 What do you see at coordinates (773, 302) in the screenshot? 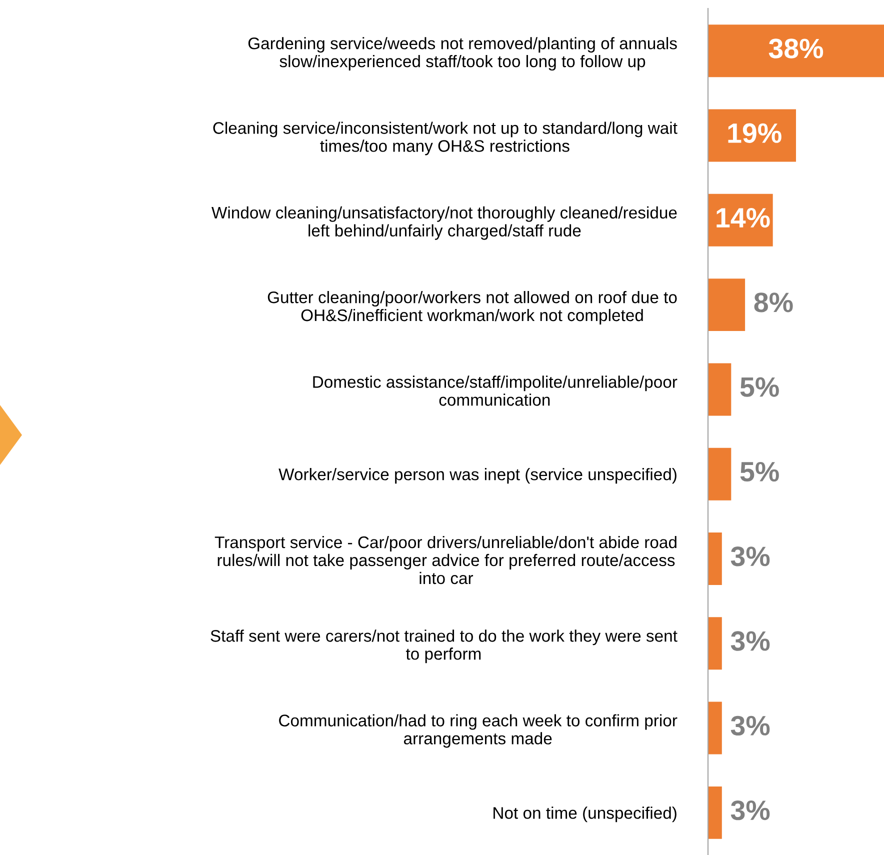
I see `data-label: 8%` at bounding box center [773, 302].